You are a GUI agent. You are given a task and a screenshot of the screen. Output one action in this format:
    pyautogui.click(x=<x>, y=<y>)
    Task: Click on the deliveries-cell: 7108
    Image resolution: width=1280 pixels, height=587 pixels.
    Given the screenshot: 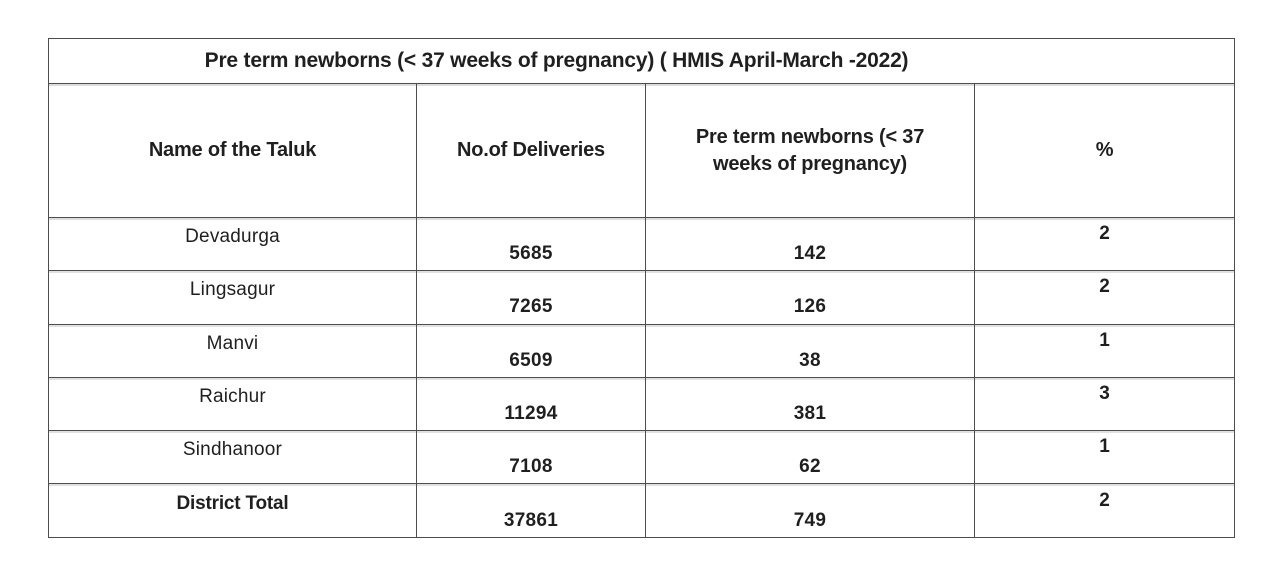 What is the action you would take?
    pyautogui.click(x=531, y=457)
    